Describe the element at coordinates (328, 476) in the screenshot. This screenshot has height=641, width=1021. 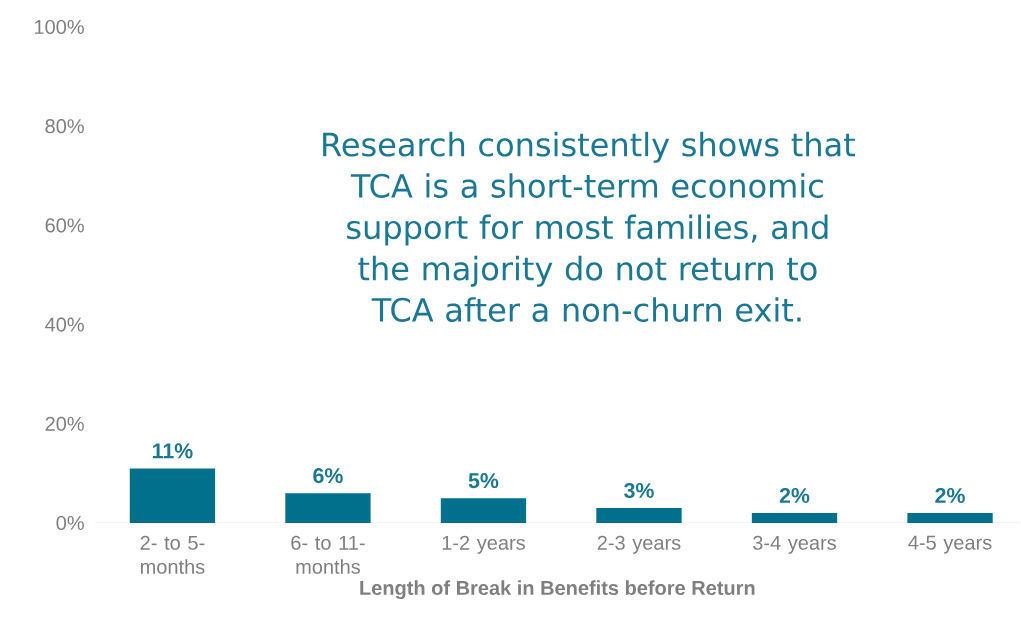
I see `data-label: 6%` at that location.